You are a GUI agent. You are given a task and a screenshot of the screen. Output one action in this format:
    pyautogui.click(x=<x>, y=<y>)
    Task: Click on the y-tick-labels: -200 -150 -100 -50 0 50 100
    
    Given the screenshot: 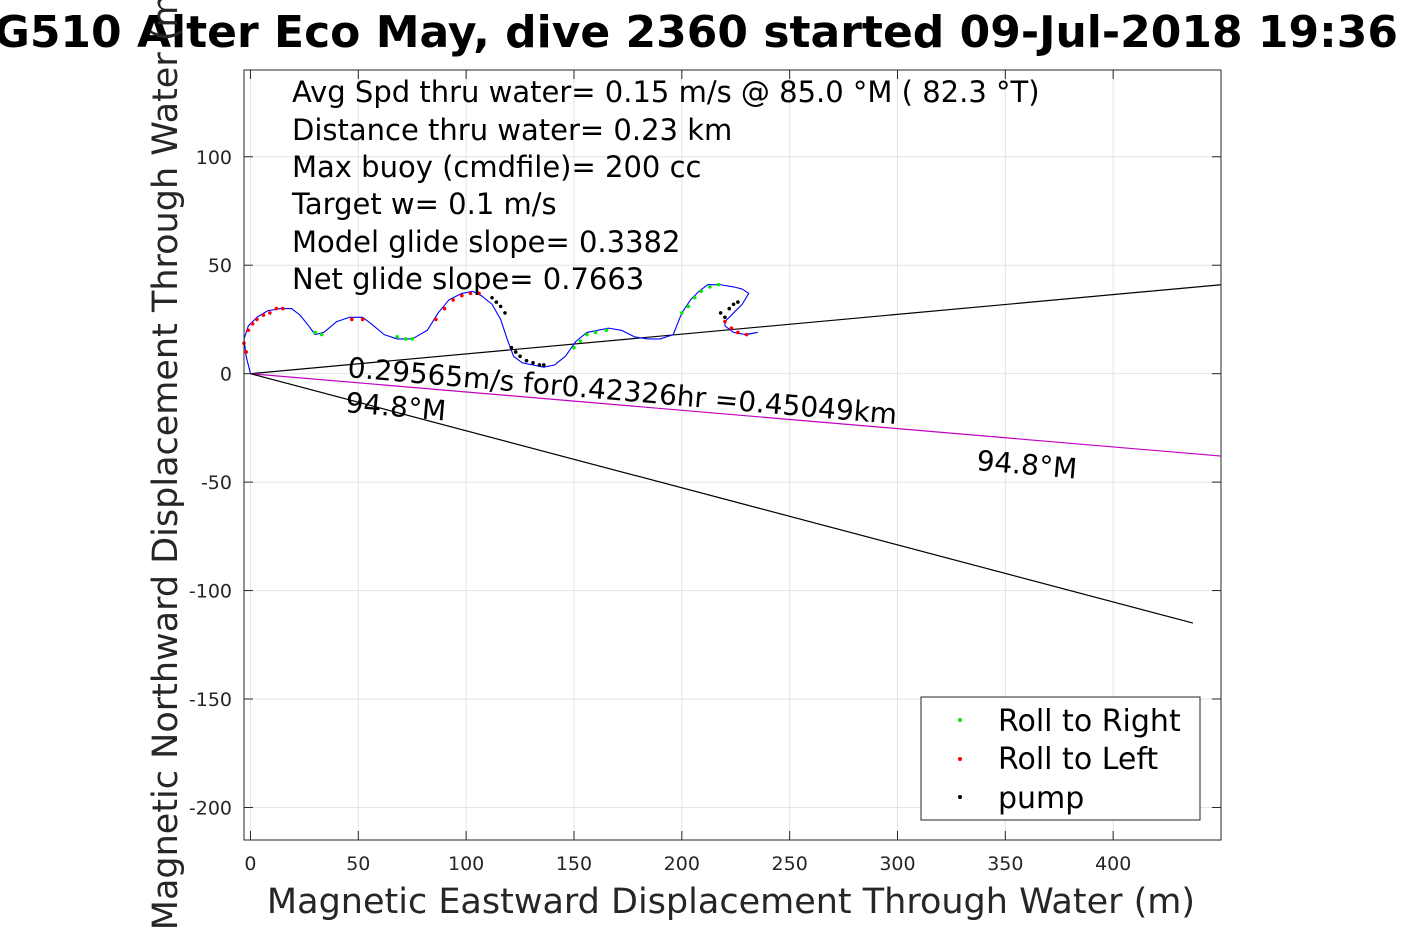 What is the action you would take?
    pyautogui.click(x=210, y=483)
    